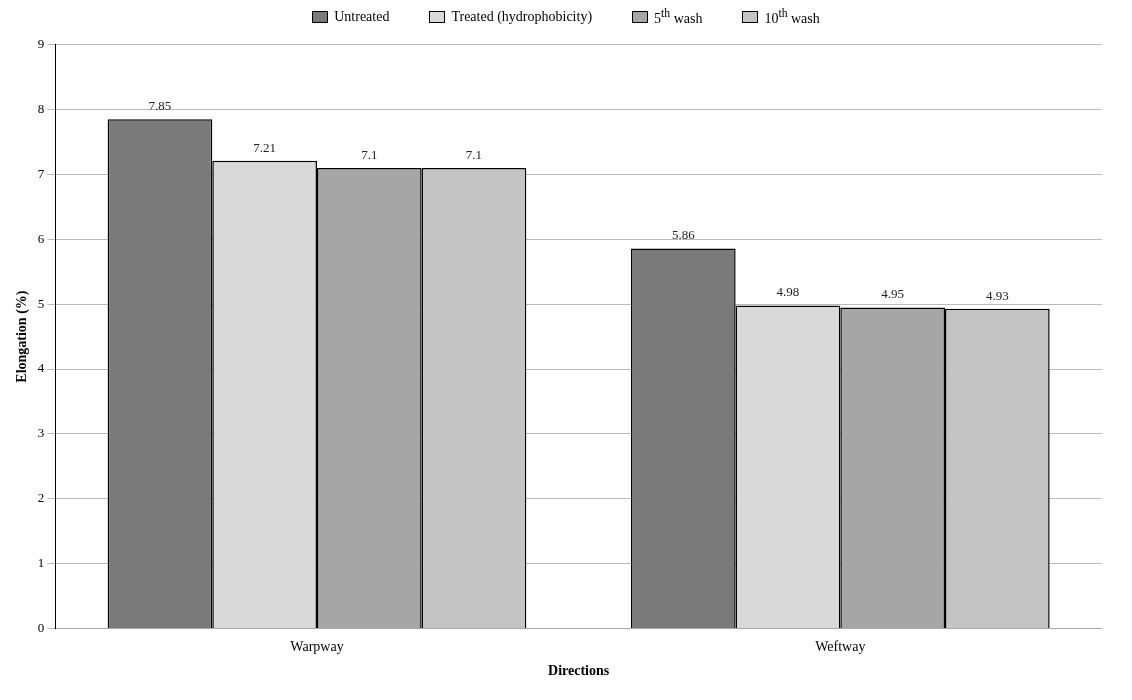 This screenshot has width=1132, height=700. I want to click on y-tick-label: 6, so click(41, 238).